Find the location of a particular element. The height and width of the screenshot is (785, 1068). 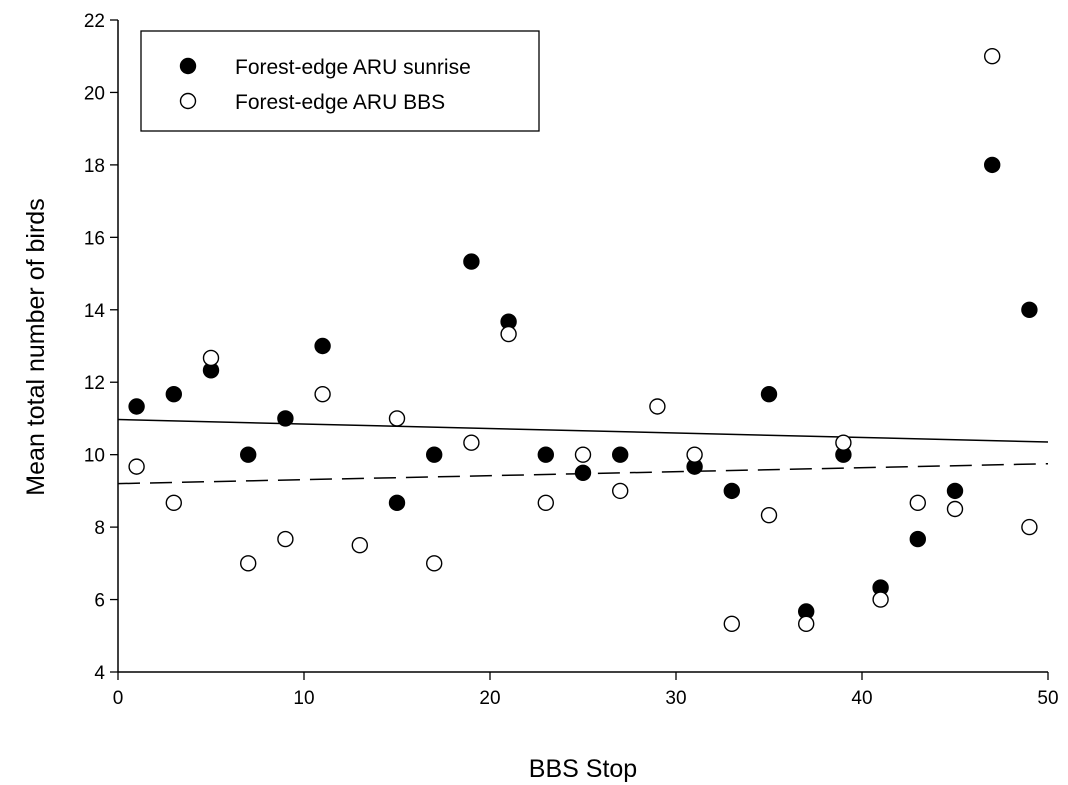

y-tick-label: 22 is located at coordinates (94, 21).